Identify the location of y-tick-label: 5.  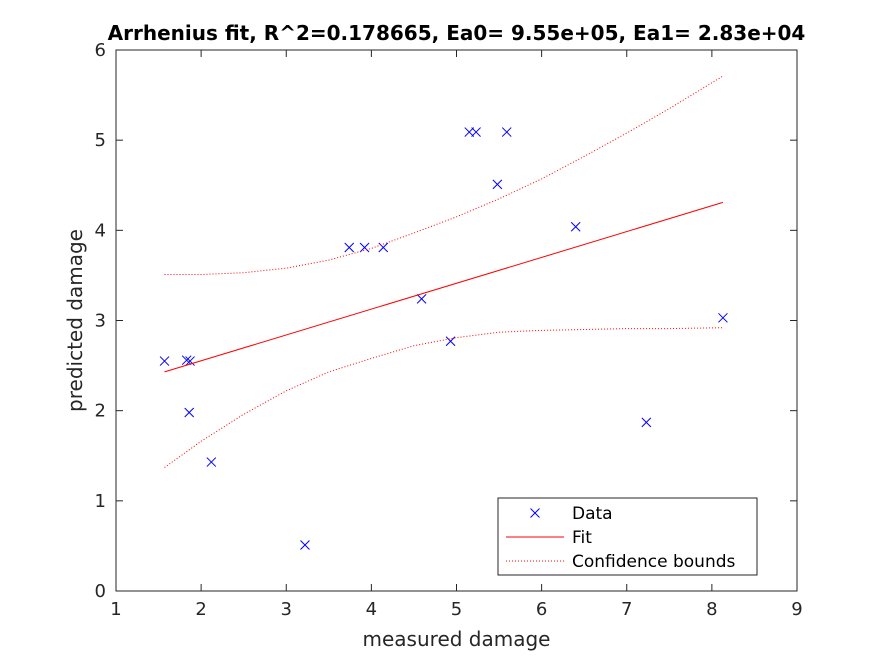
(100, 140).